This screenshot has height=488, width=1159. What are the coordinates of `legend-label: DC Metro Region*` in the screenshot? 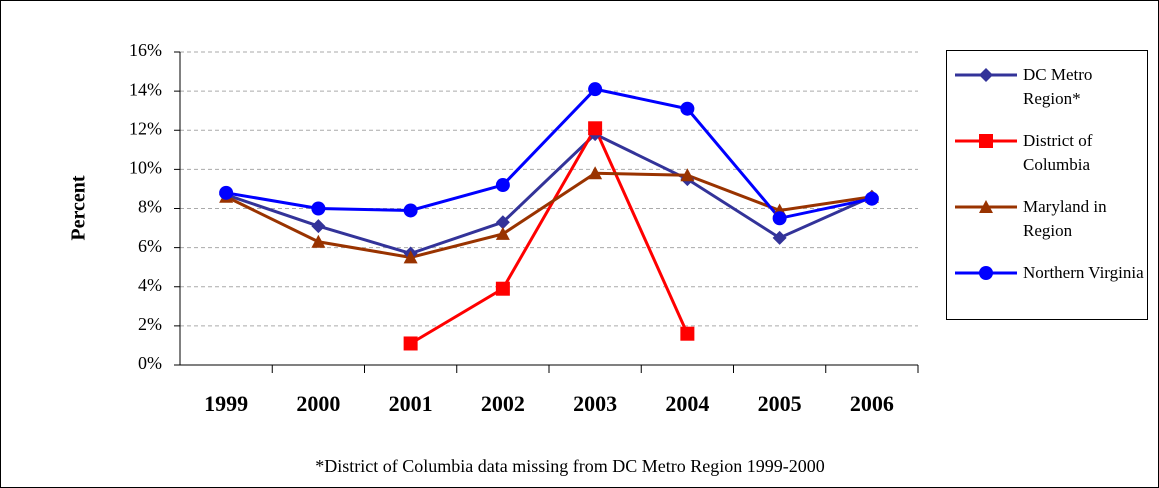 It's located at (1058, 86).